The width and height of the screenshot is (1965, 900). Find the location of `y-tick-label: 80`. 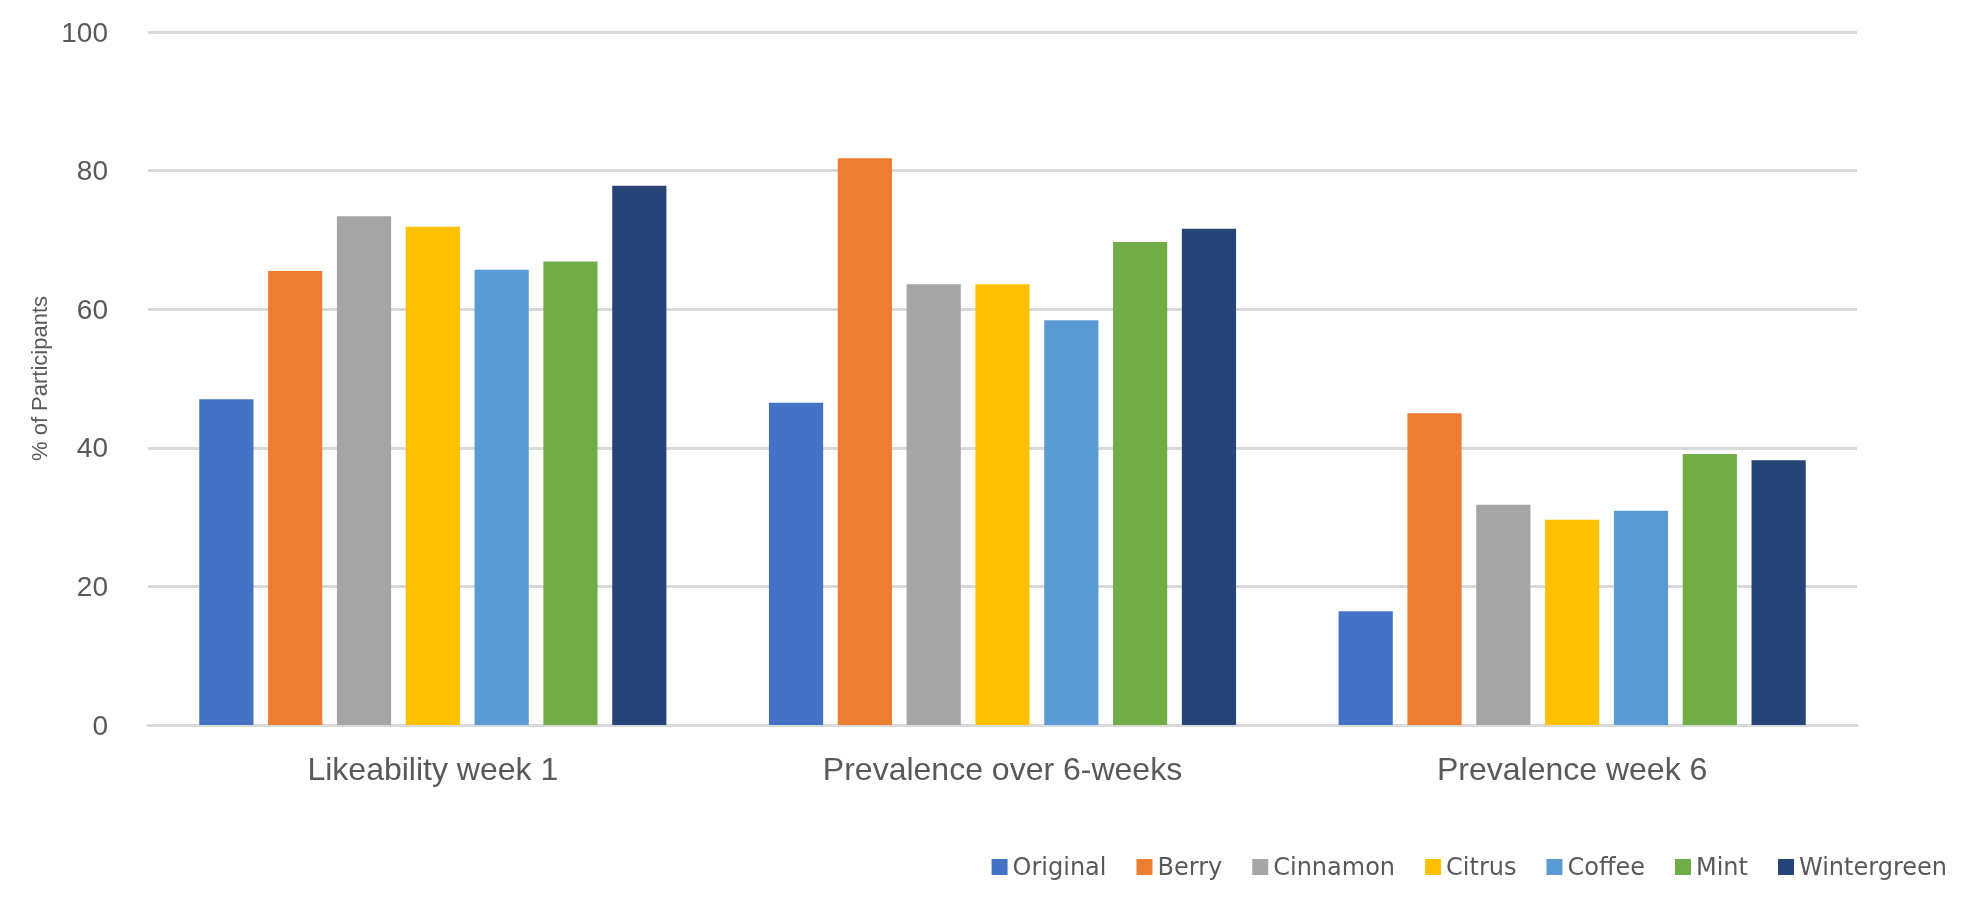

y-tick-label: 80 is located at coordinates (92, 171).